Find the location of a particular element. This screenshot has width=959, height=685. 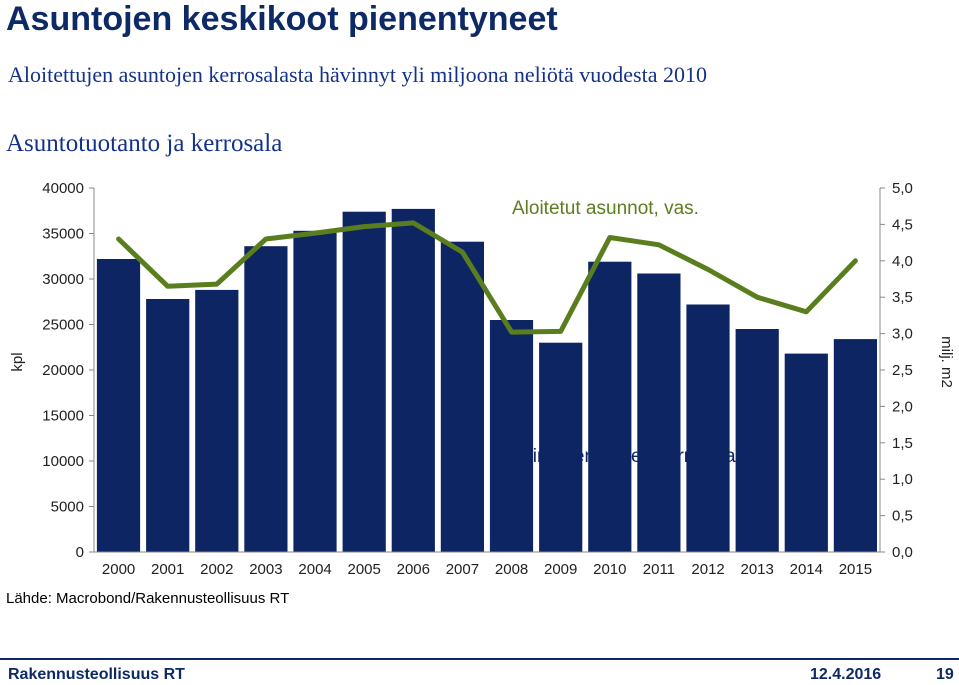

x-tick-label: 2001 is located at coordinates (167, 569).